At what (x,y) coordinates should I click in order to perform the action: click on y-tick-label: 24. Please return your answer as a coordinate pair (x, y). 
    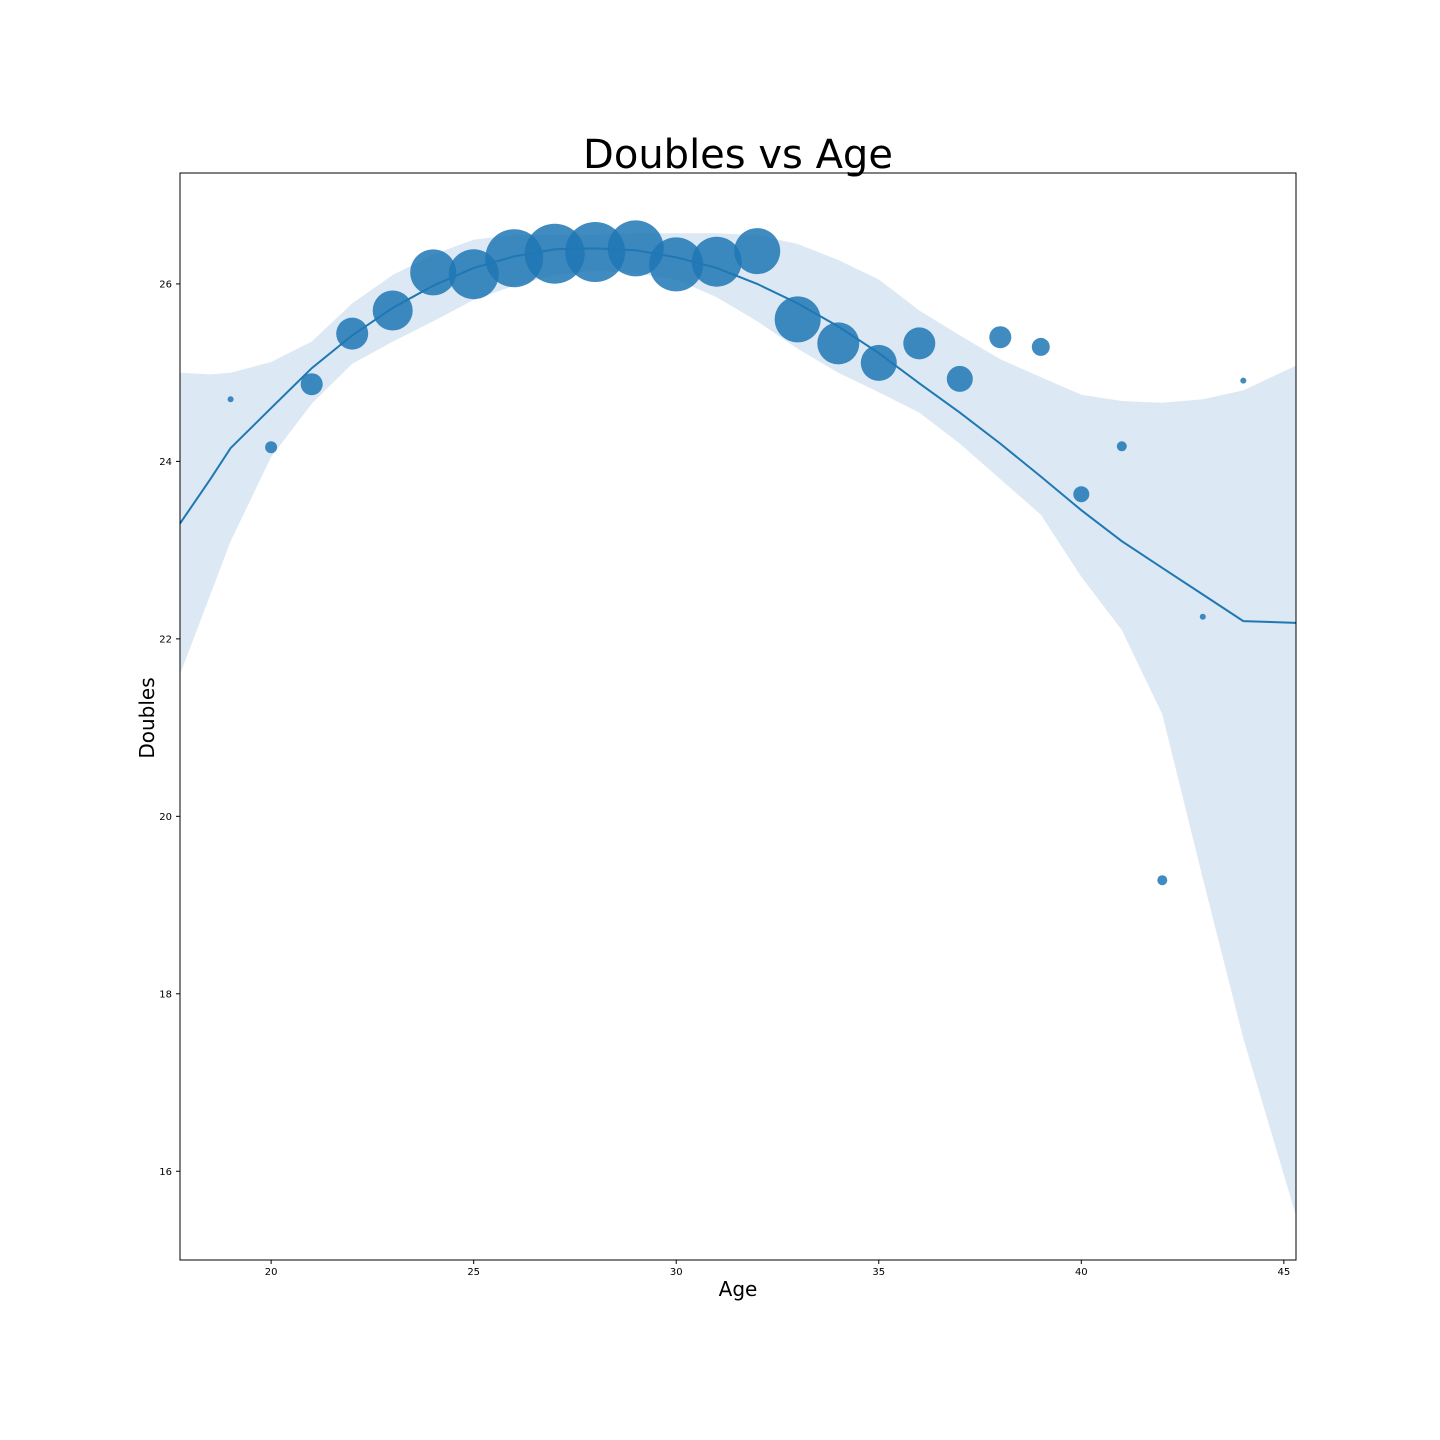
    Looking at the image, I should click on (165, 462).